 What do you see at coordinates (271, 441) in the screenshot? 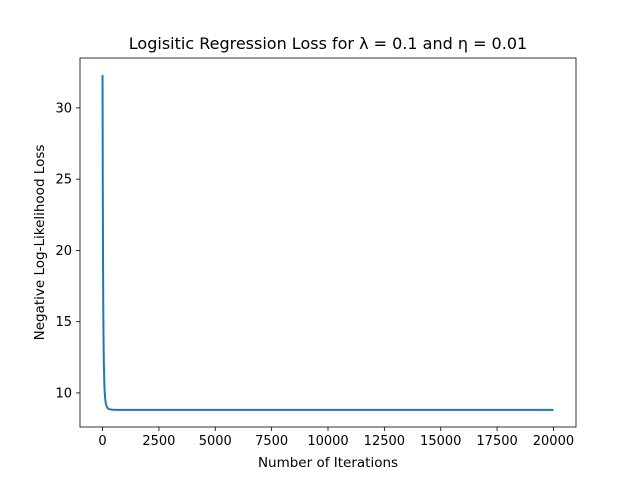
I see `x-tick-label: 7500` at bounding box center [271, 441].